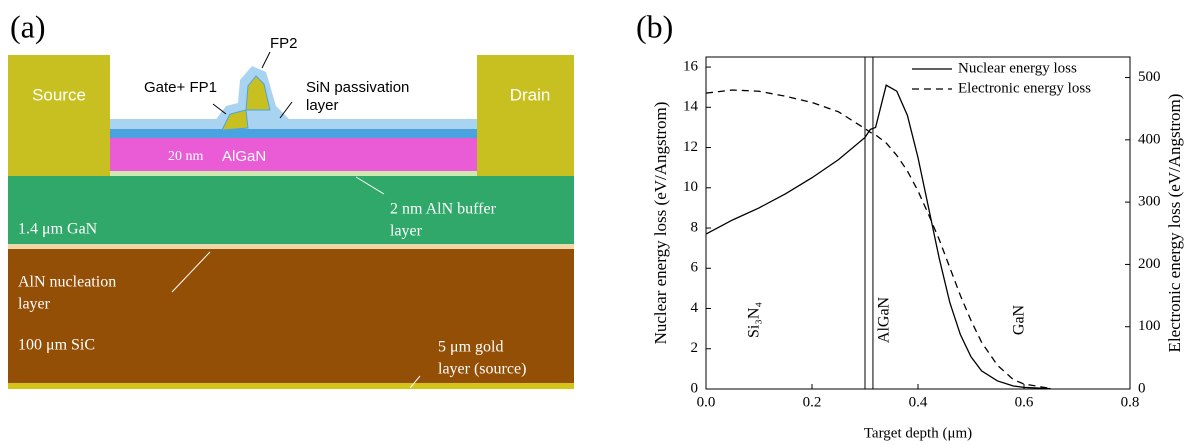 This screenshot has height=445, width=1186. What do you see at coordinates (67, 282) in the screenshot?
I see `label: AlN nucleation` at bounding box center [67, 282].